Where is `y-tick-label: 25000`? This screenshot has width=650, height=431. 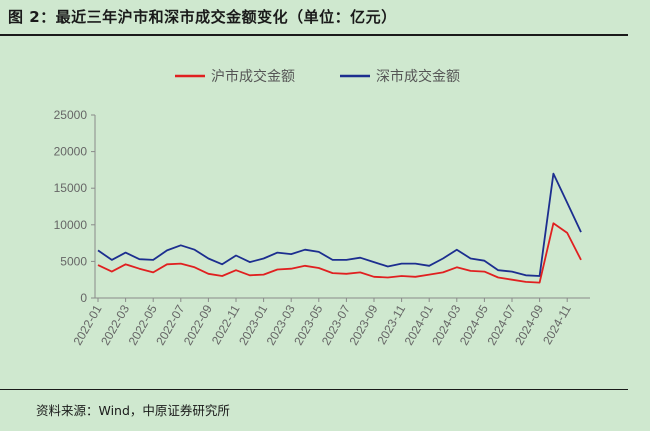 y-tick-label: 25000 is located at coordinates (71, 115).